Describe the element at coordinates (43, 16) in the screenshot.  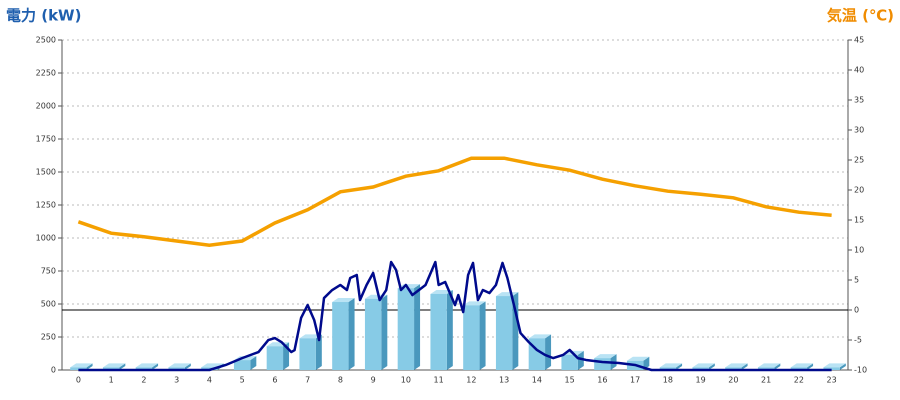
I see `y-axis-title: 電力 (kW)` at that location.